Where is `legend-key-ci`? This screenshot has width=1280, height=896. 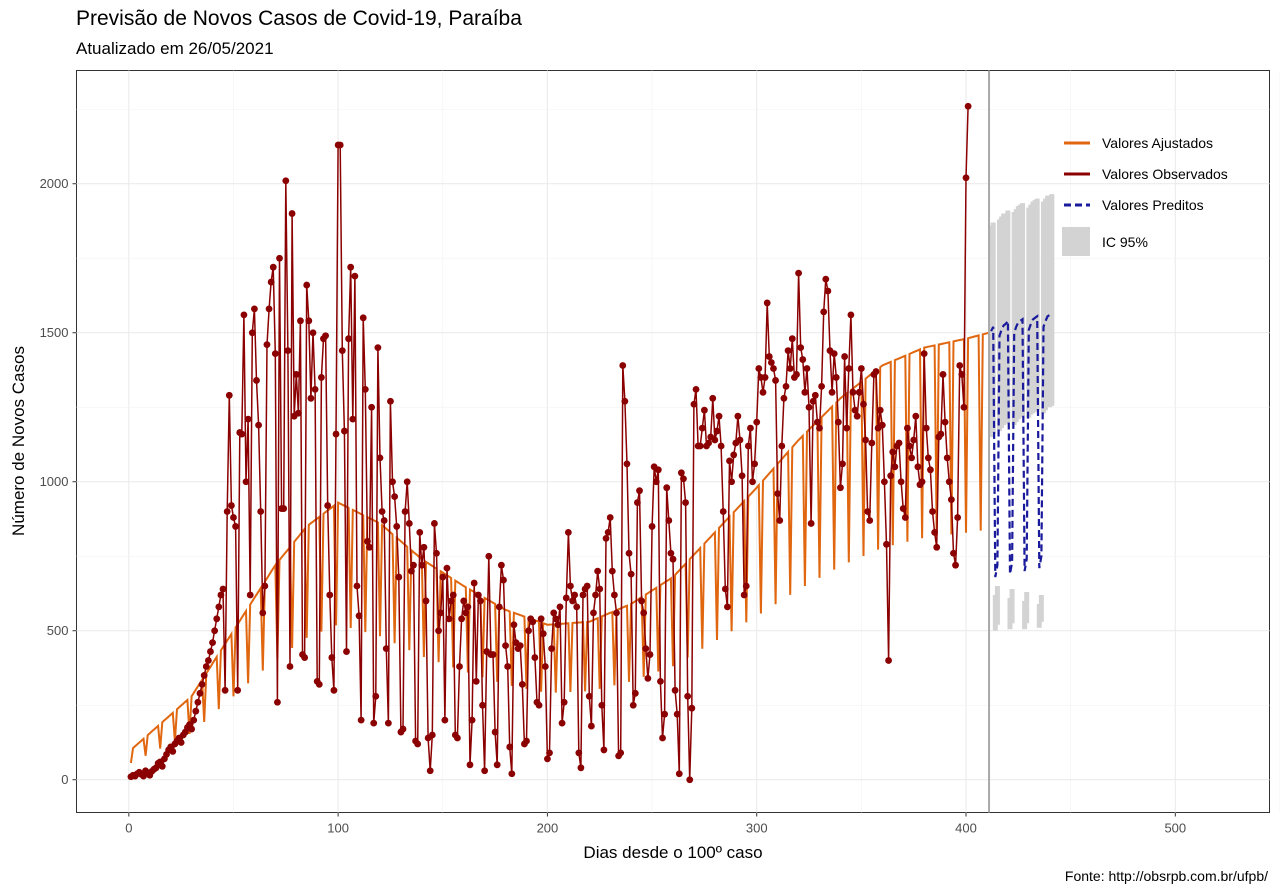 legend-key-ci is located at coordinates (1076, 241).